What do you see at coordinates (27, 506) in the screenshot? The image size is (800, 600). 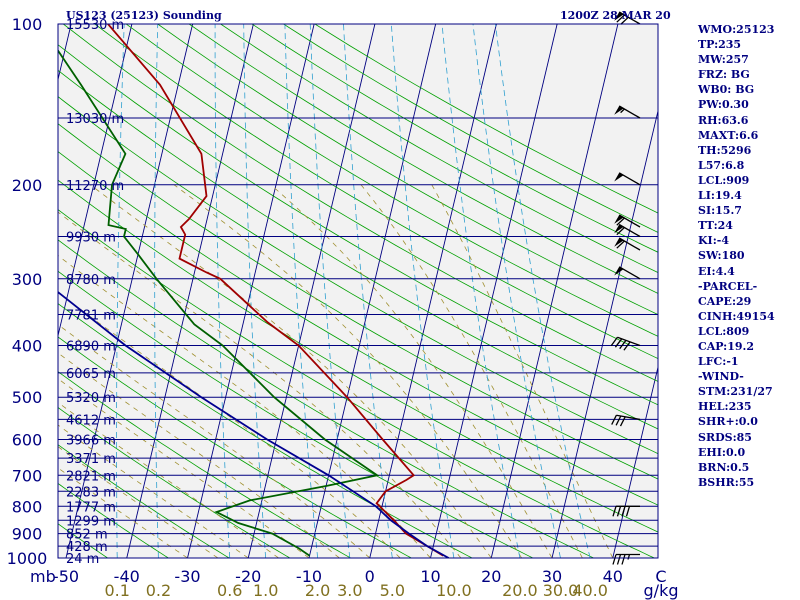 I see `pressure-tick-label: 800` at bounding box center [27, 506].